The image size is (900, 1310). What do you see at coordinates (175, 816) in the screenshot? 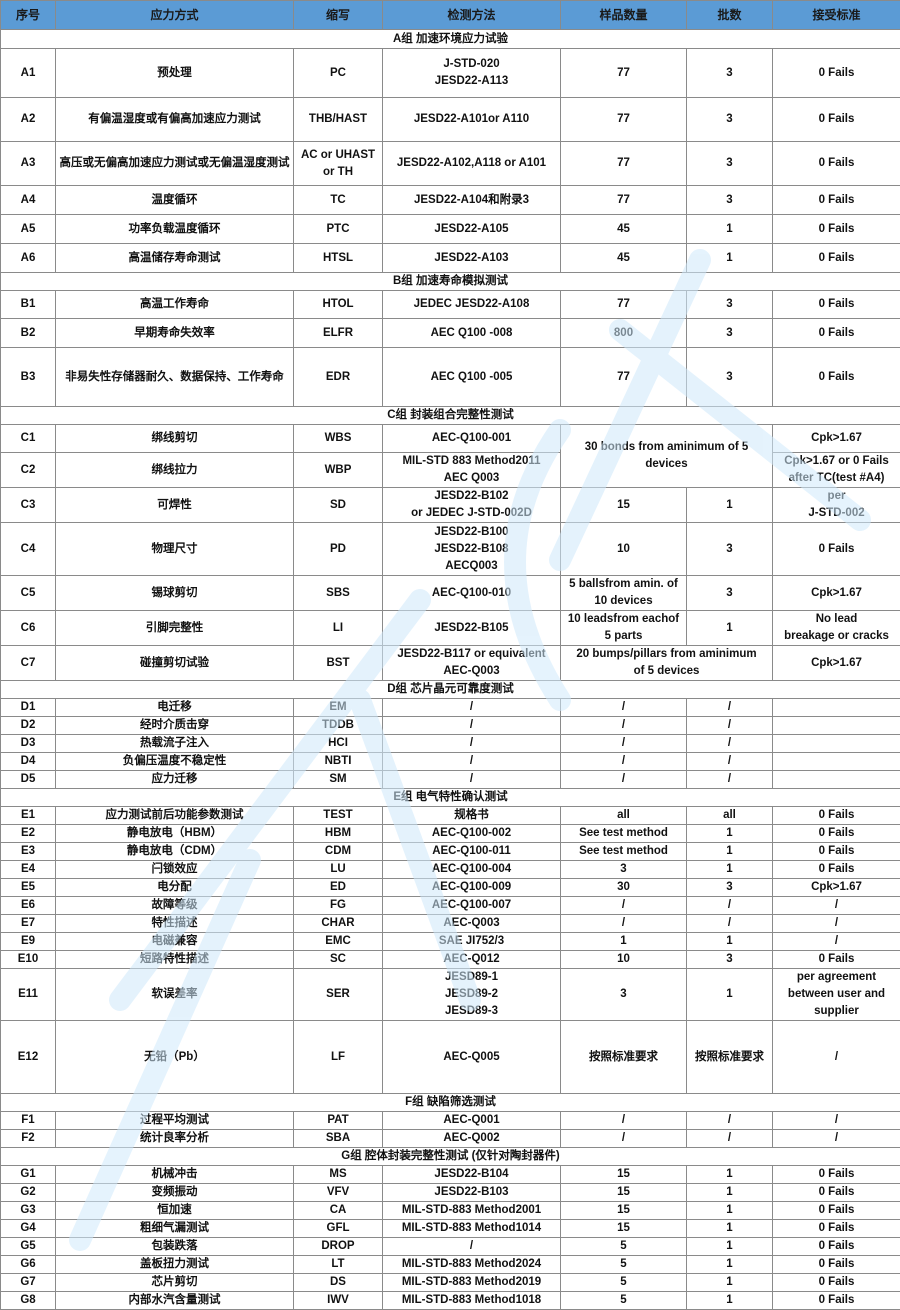
I see `stress-method: 应力测试前后功能参数测试` at bounding box center [175, 816].